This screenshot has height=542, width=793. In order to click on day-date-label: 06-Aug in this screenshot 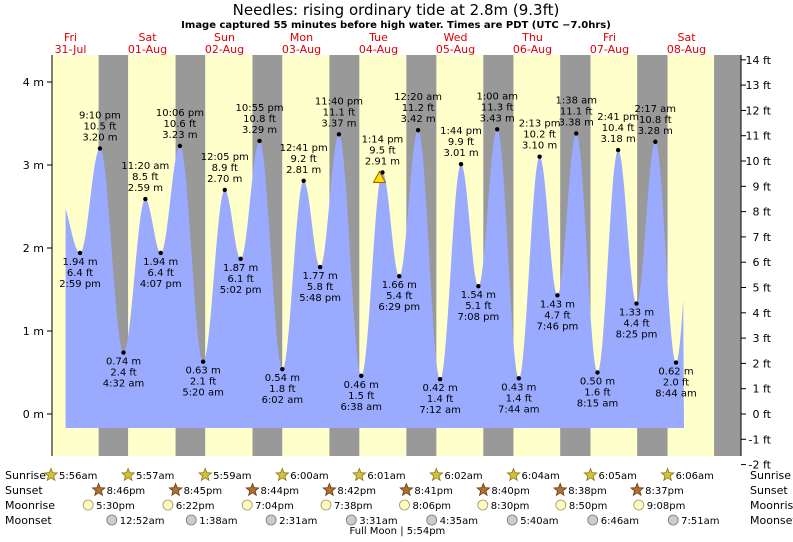, I will do `click(532, 49)`.